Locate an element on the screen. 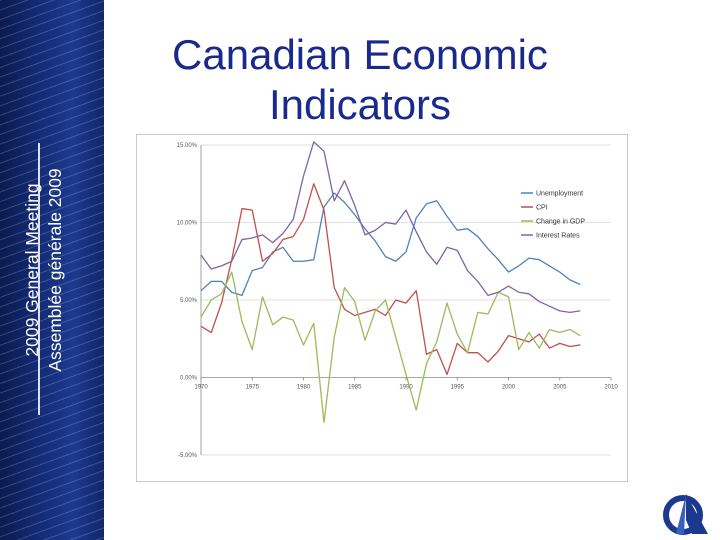 The image size is (720, 540). x-tick-label: 2010 is located at coordinates (611, 388).